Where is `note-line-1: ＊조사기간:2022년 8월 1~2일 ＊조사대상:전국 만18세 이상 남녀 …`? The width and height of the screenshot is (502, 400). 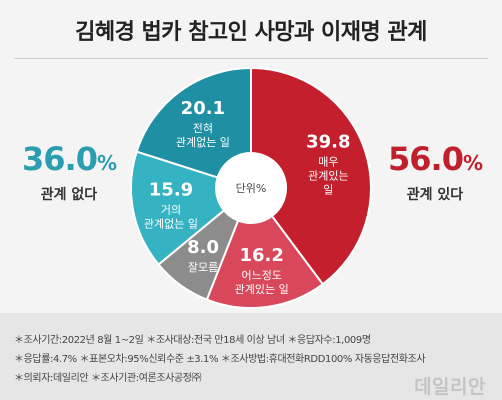
note-line-1: ＊조사기간:2022년 8월 1~2일 ＊조사대상:전국 만18세 이상 남녀 … is located at coordinates (192, 340).